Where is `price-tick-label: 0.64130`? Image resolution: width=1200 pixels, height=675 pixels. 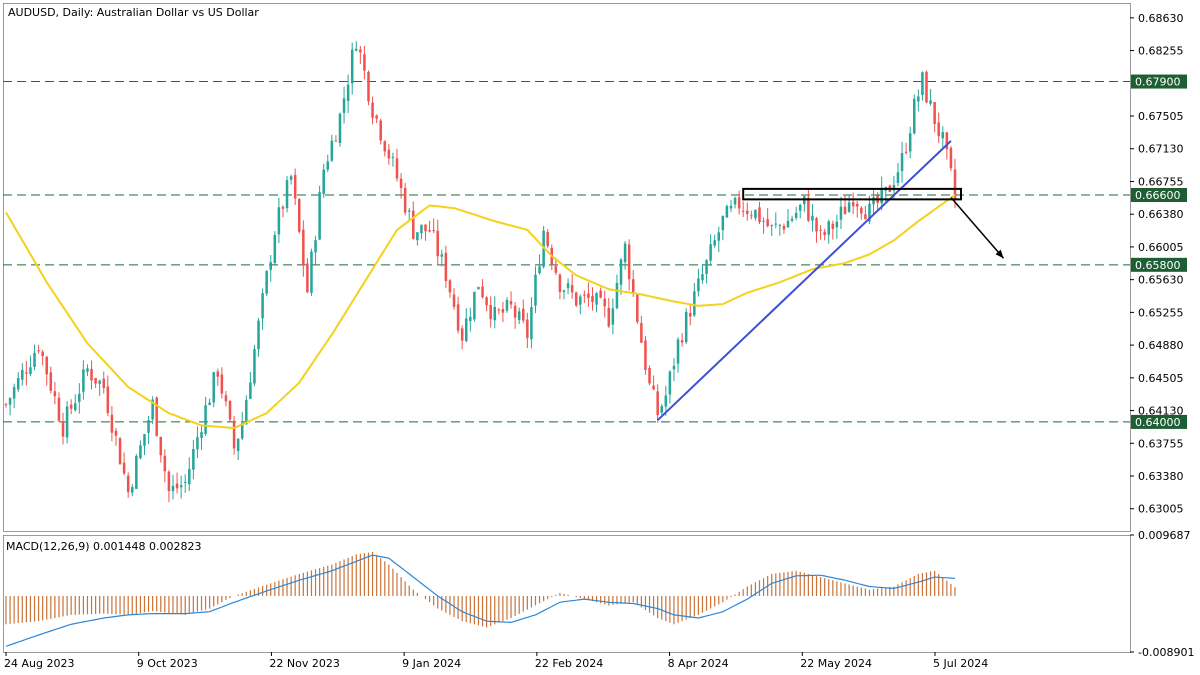 price-tick-label: 0.64130 is located at coordinates (1161, 411).